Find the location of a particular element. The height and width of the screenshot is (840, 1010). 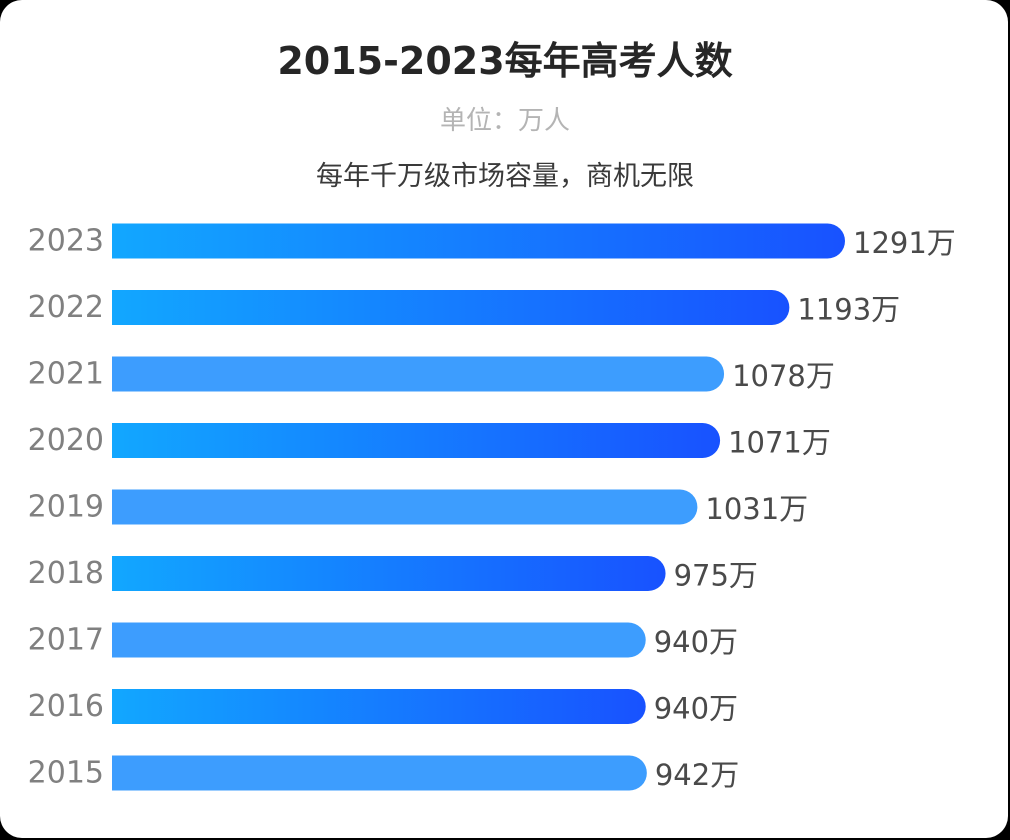

value-label-2020: 1071万 is located at coordinates (779, 443).